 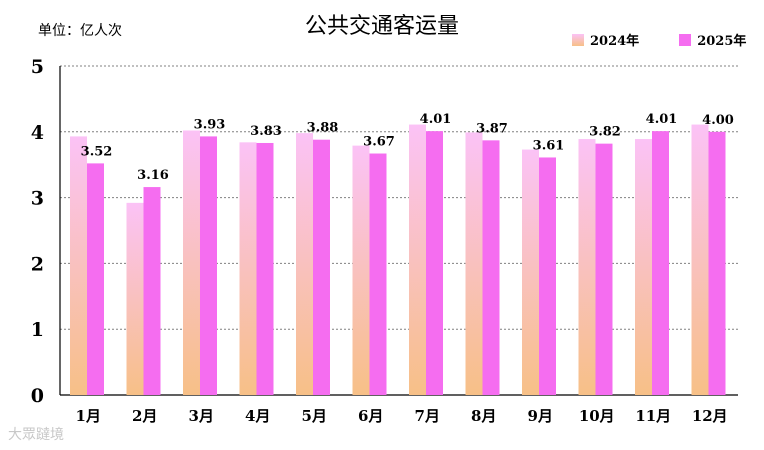 What do you see at coordinates (37, 396) in the screenshot?
I see `y-tick-label-0: 0` at bounding box center [37, 396].